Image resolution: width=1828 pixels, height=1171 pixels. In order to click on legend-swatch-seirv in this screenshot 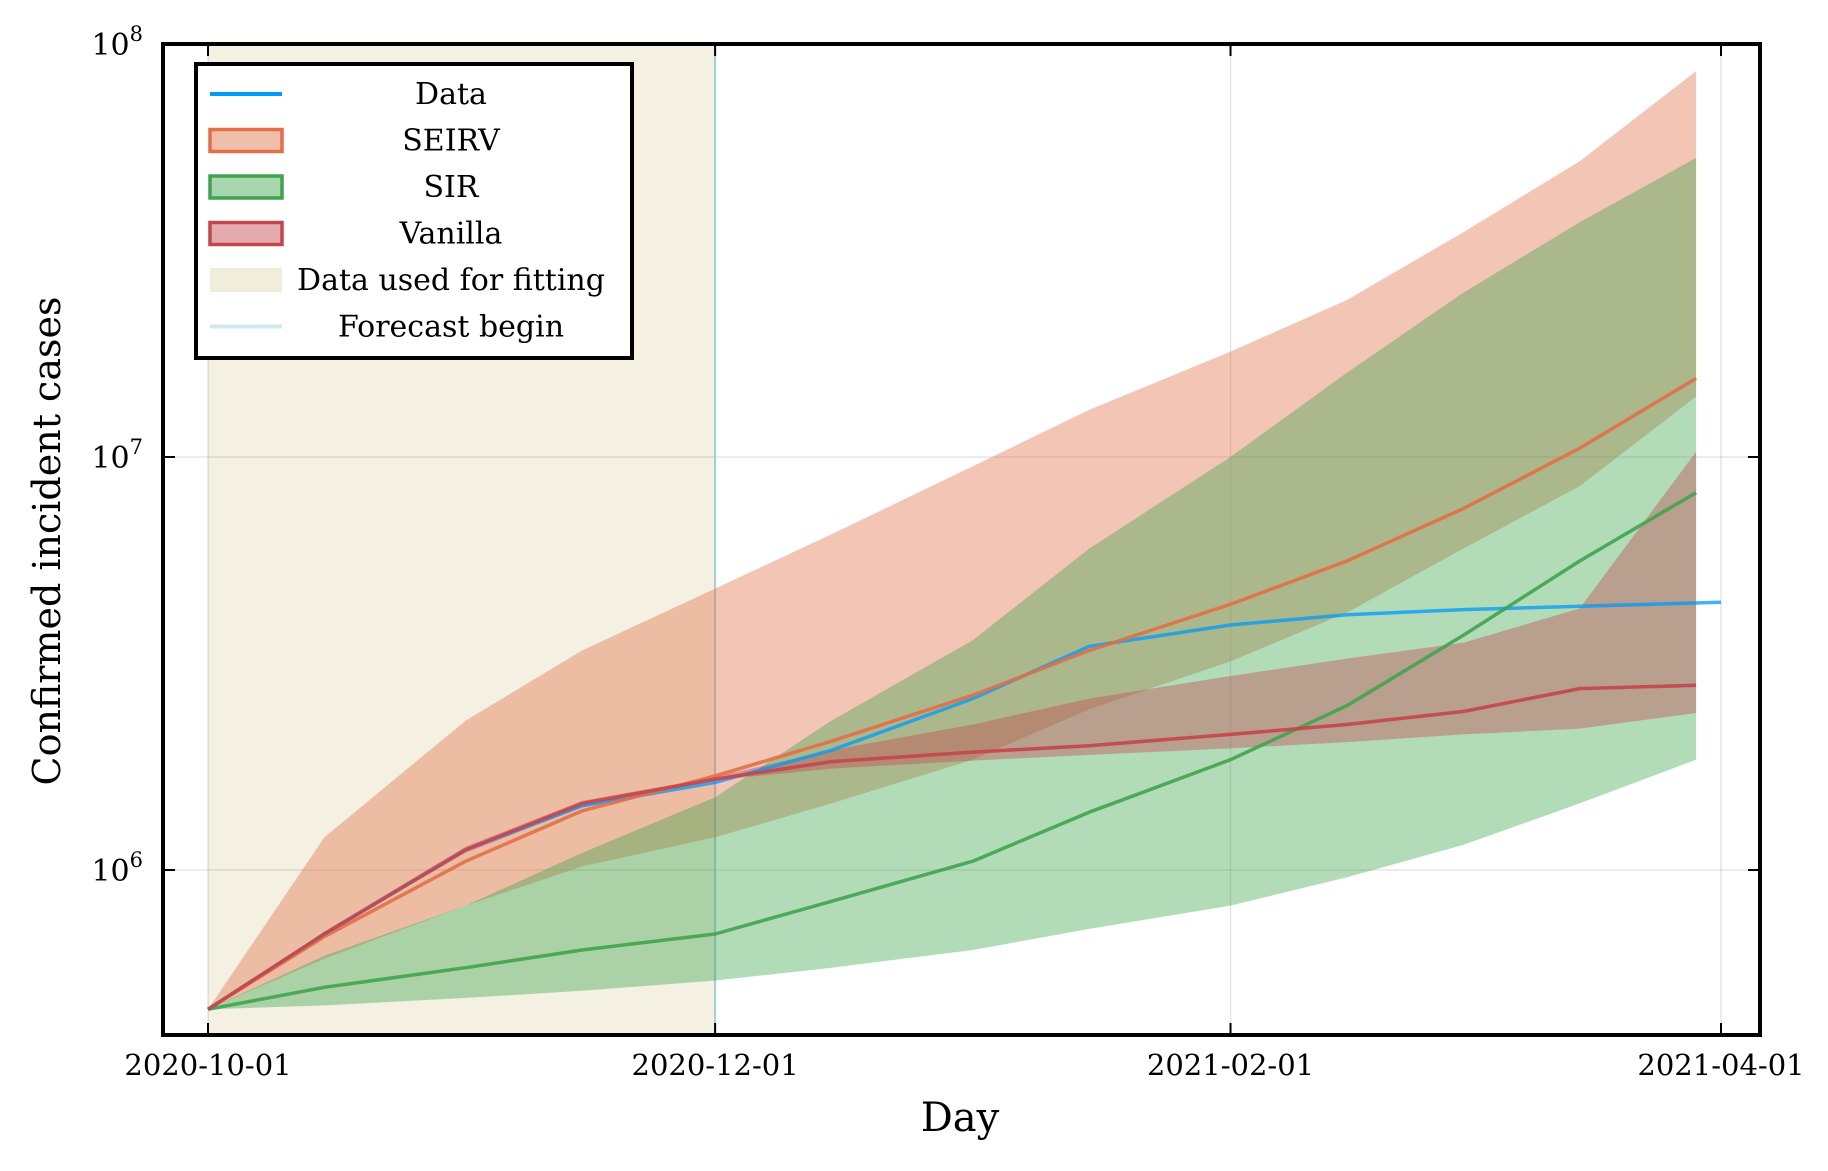, I will do `click(246, 140)`.